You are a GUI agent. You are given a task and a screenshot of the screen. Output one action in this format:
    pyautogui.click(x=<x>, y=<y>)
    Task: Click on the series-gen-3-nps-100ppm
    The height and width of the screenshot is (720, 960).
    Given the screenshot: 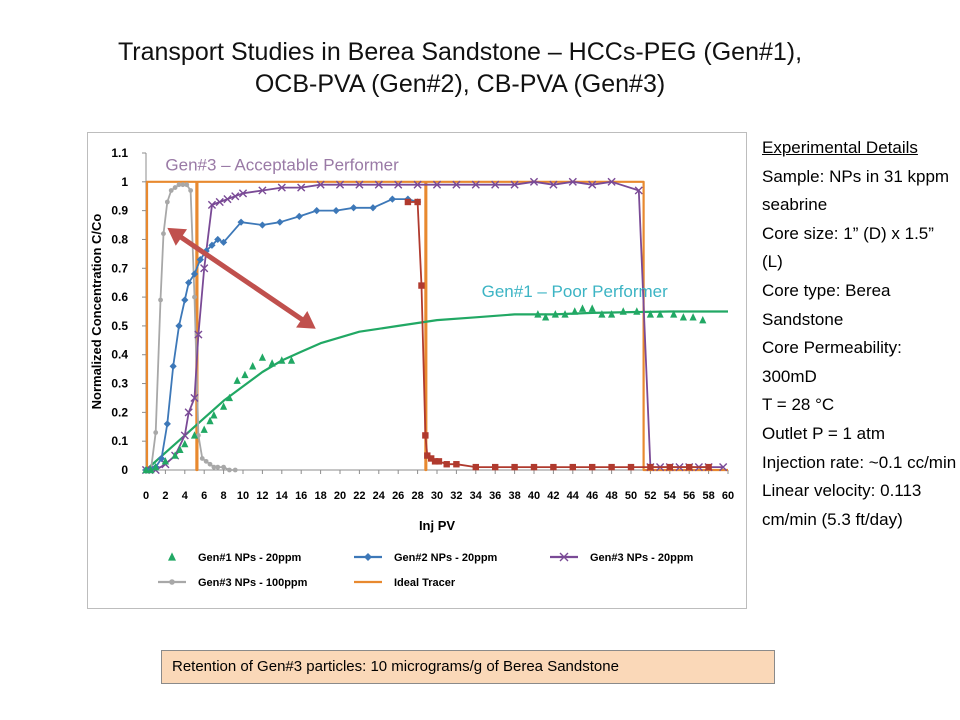 What is the action you would take?
    pyautogui.click(x=190, y=327)
    